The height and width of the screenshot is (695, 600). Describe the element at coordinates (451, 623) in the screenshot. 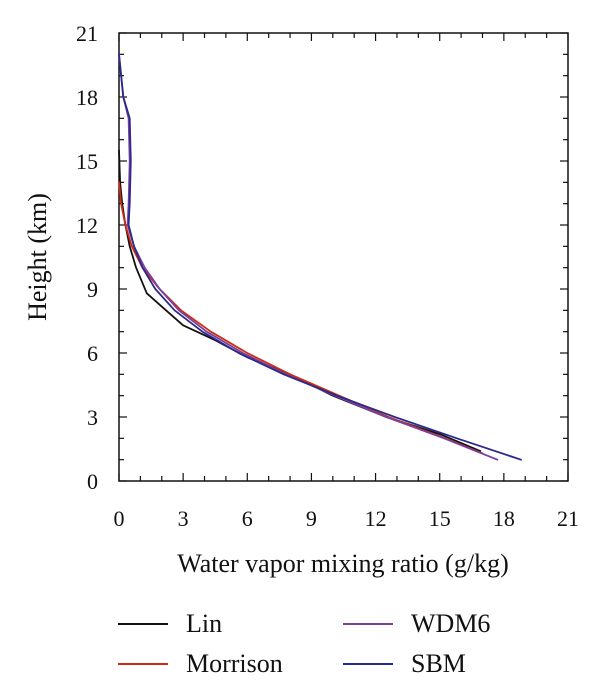

I see `legend-label-wdm6: WDM6` at that location.